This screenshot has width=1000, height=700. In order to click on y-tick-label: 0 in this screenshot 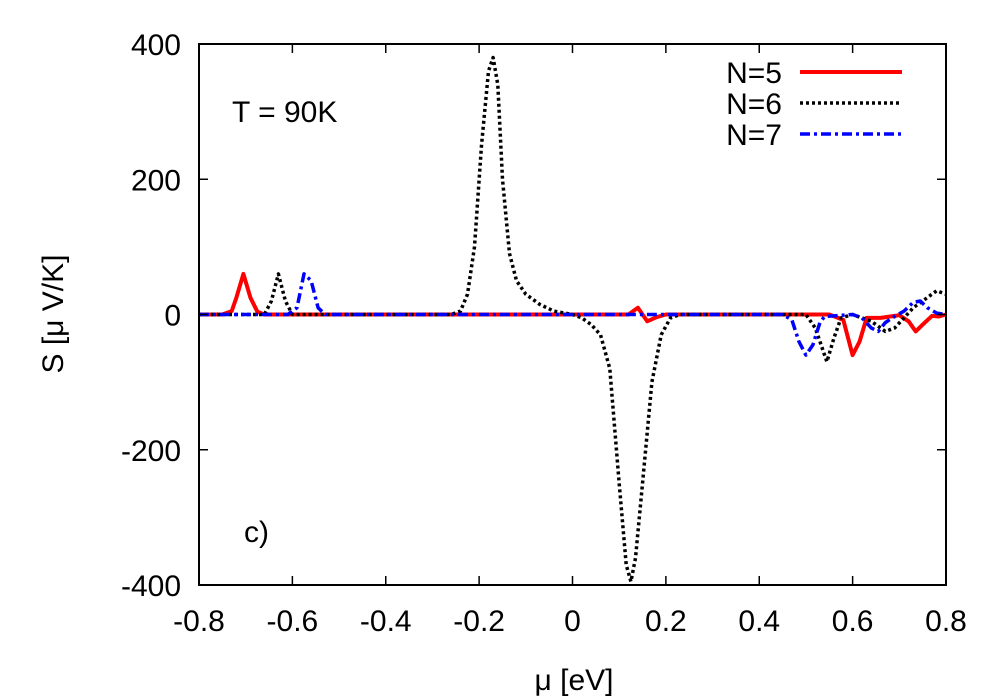, I will do `click(172, 316)`.